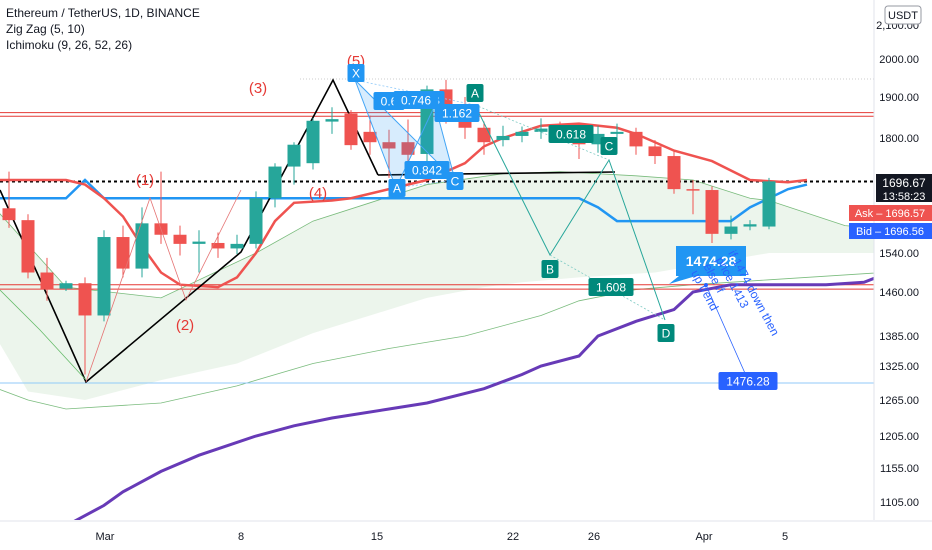  I want to click on price-tick-label: 1205.00, so click(899, 437).